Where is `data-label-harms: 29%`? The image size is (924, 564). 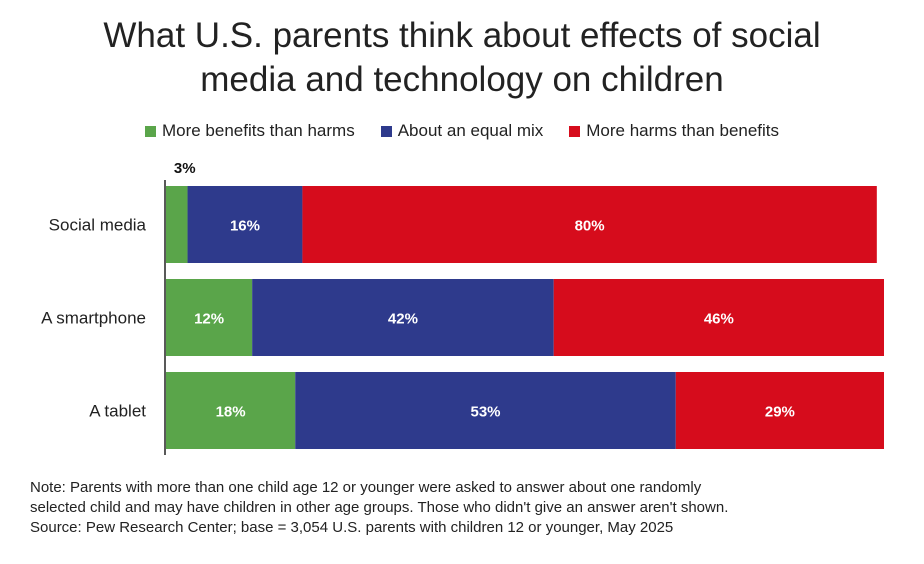
data-label-harms: 29% is located at coordinates (780, 412).